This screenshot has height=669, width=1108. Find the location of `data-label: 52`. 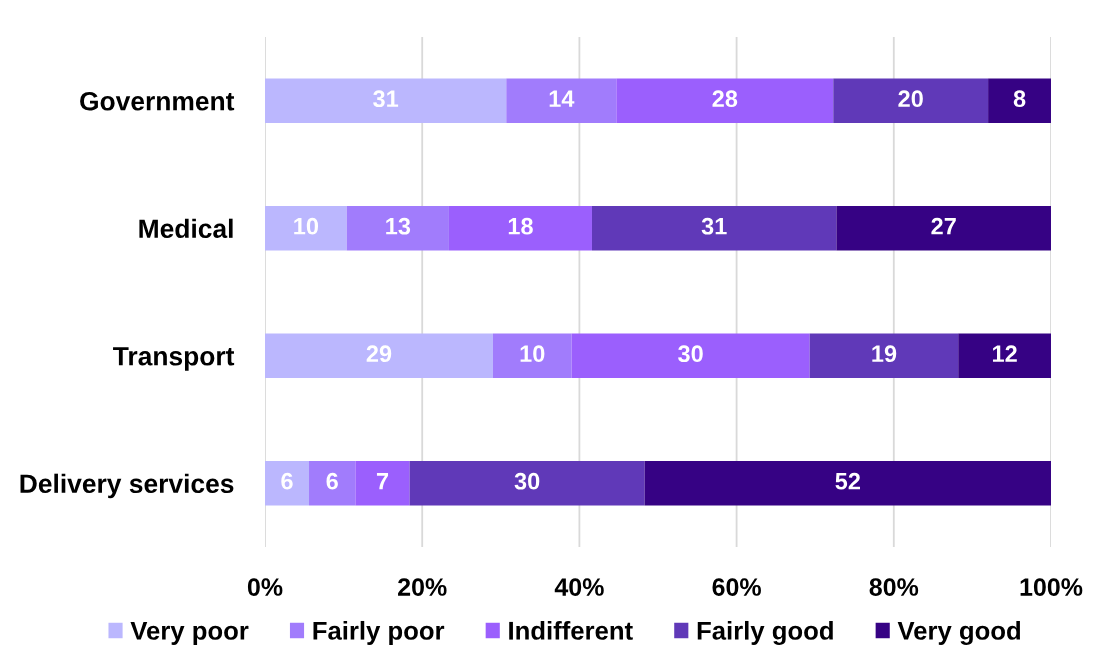

data-label: 52 is located at coordinates (848, 481).